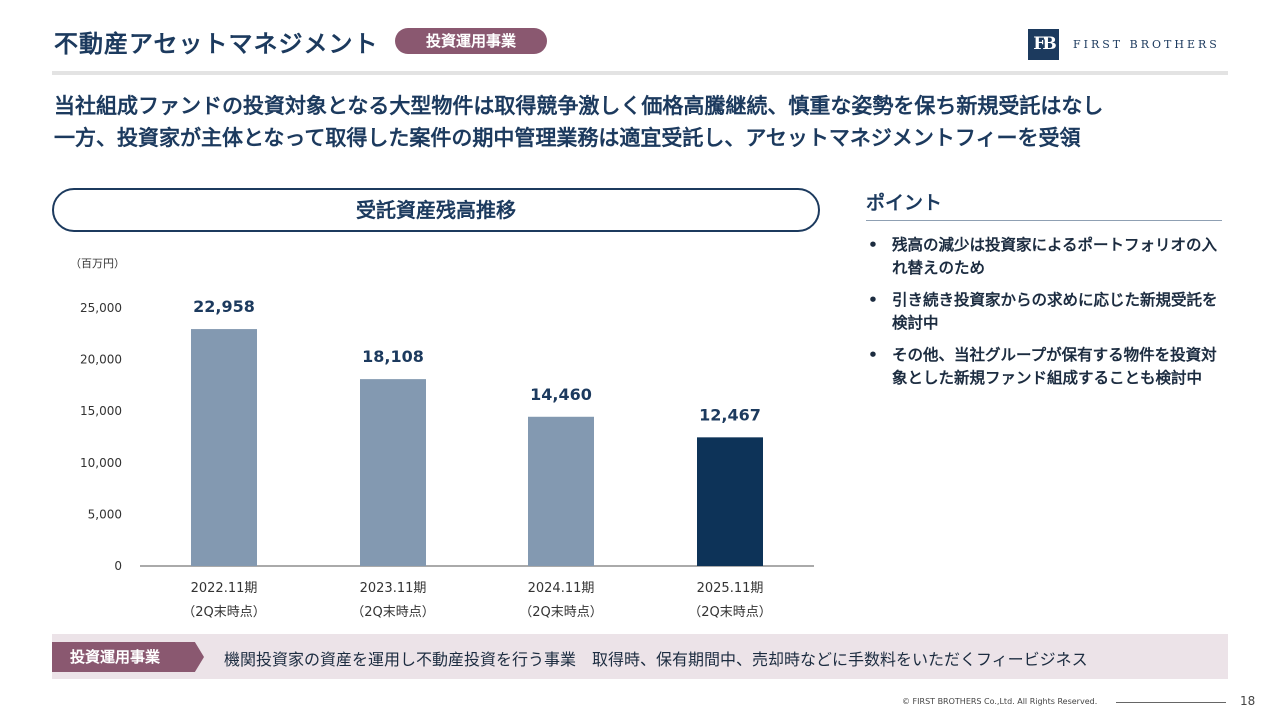 The width and height of the screenshot is (1280, 720). What do you see at coordinates (393, 588) in the screenshot?
I see `x-tick-label: 2023.11期` at bounding box center [393, 588].